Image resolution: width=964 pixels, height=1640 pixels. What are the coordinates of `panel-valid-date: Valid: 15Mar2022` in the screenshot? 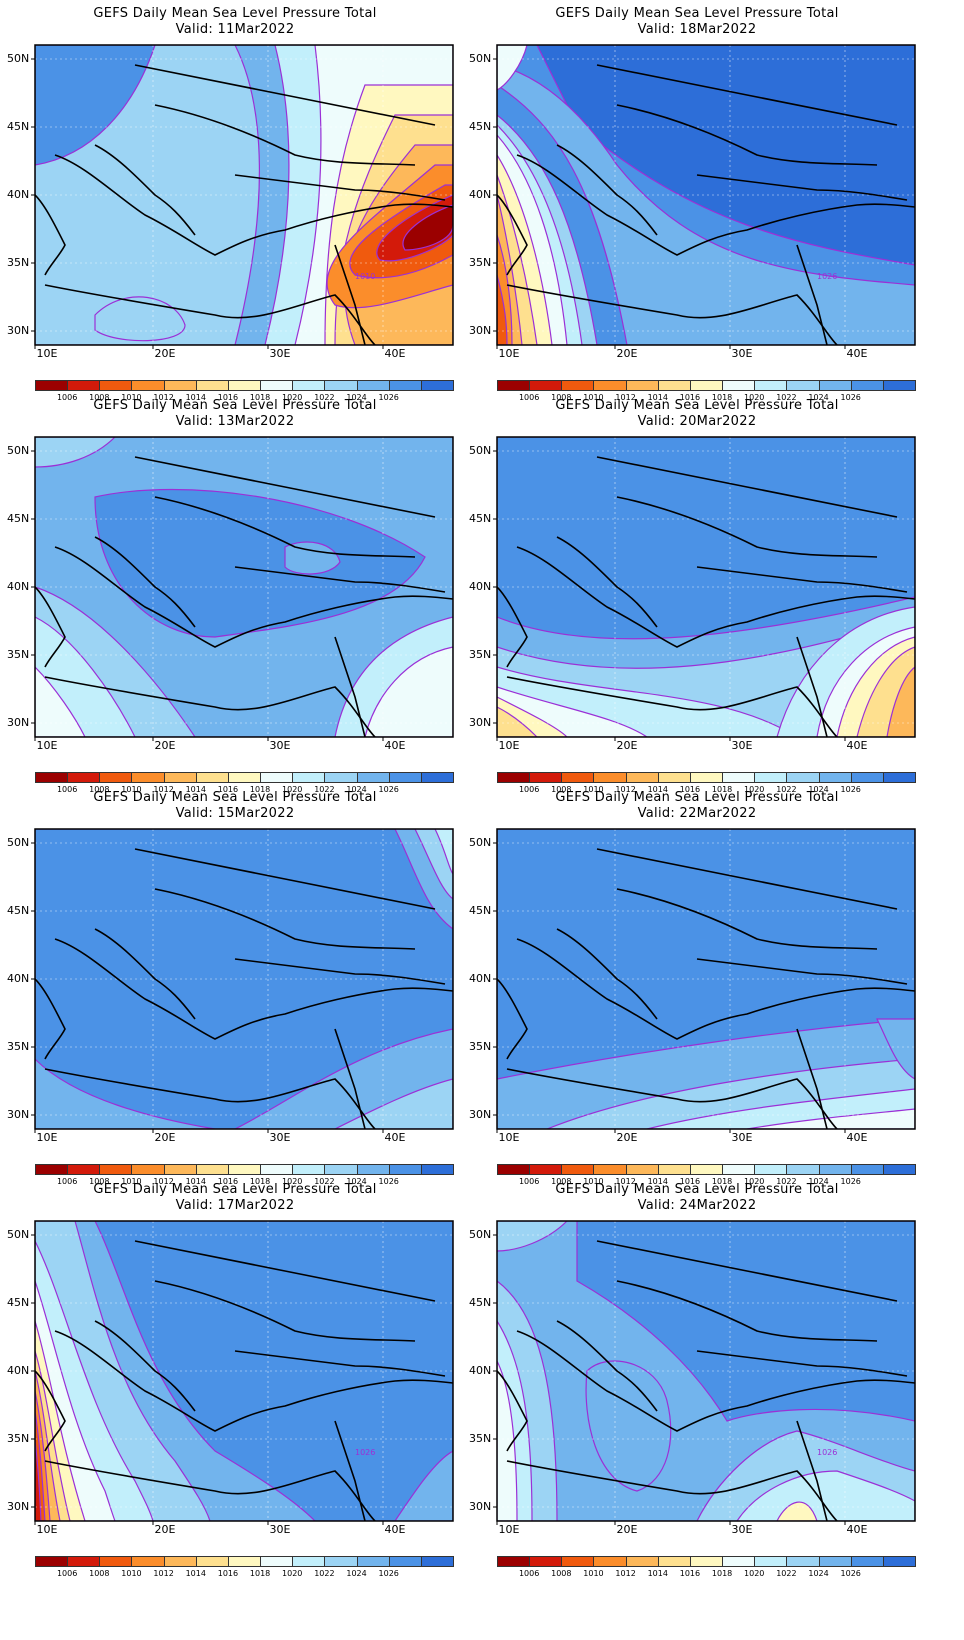 It's located at (235, 813).